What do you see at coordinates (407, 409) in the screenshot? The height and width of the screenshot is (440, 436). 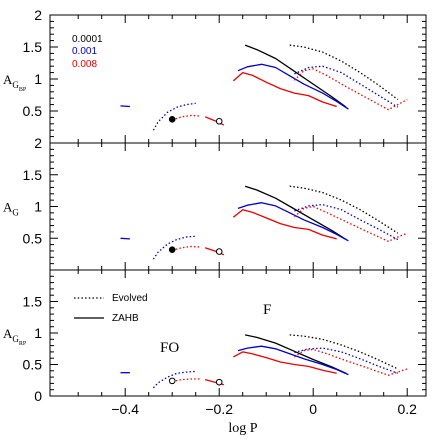 I see `x-tick-label: 0.2` at bounding box center [407, 409].